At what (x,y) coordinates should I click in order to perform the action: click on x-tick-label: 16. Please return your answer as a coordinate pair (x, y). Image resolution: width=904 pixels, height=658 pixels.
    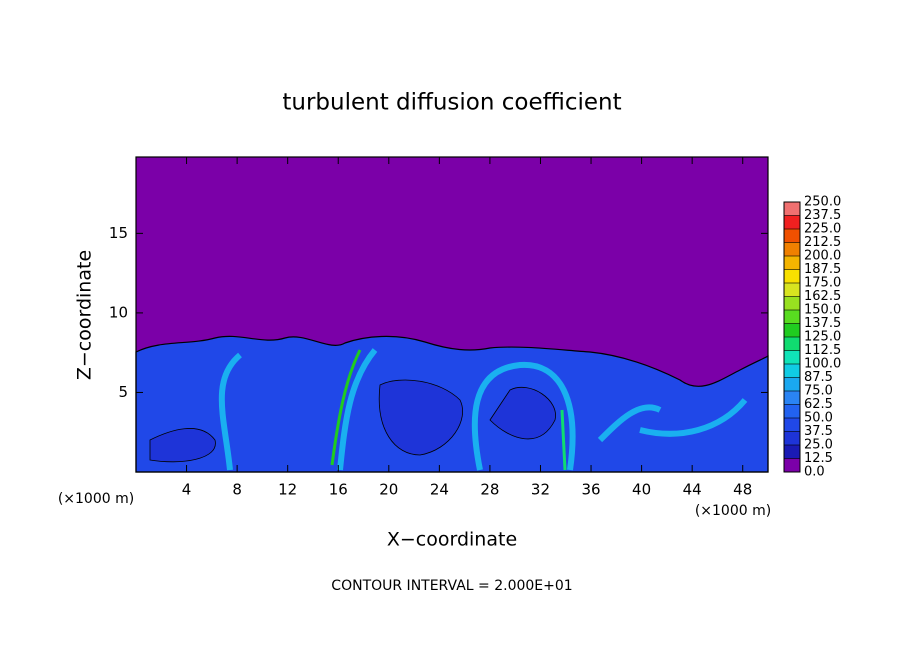
    Looking at the image, I should click on (338, 490).